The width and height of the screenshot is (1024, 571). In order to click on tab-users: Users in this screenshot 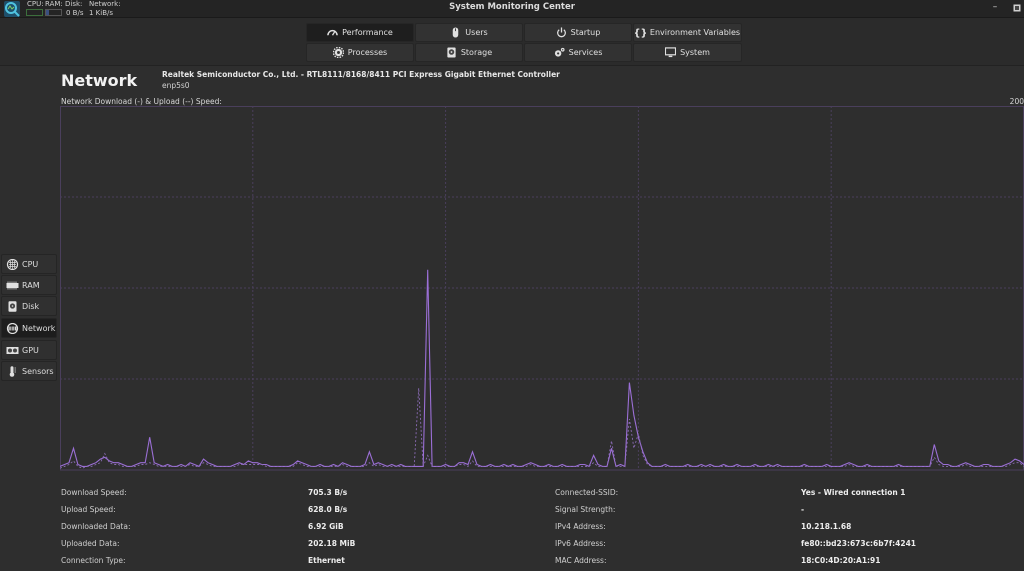, I will do `click(469, 32)`.